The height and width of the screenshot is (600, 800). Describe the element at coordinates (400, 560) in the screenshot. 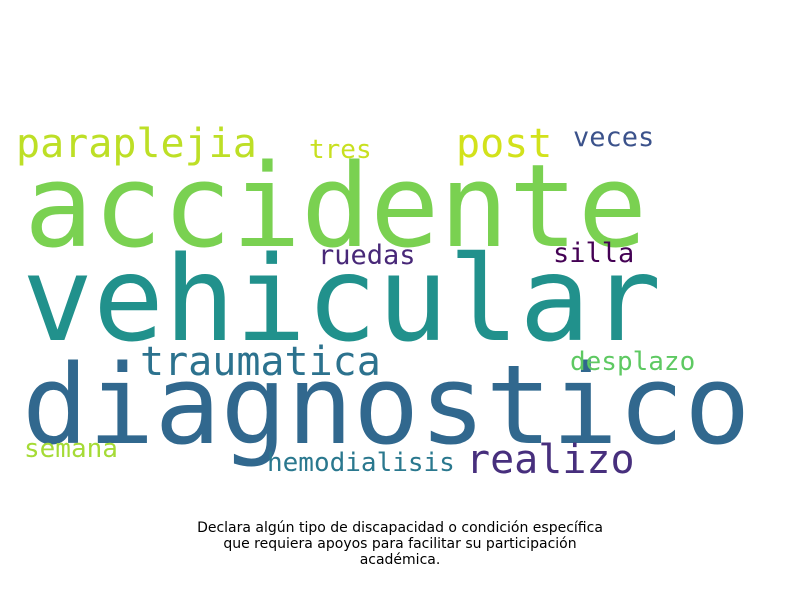

I see `caption-line-3: académica.` at that location.